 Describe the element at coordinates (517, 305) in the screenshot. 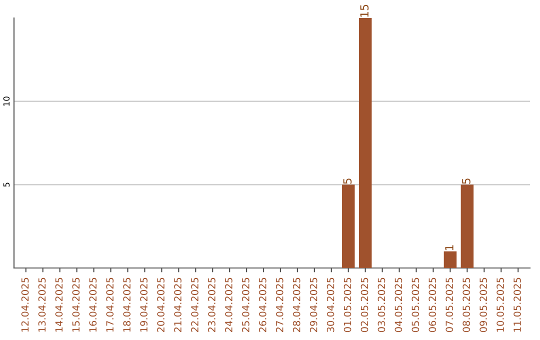

I see `x-tick-label: 11.05.2025` at that location.